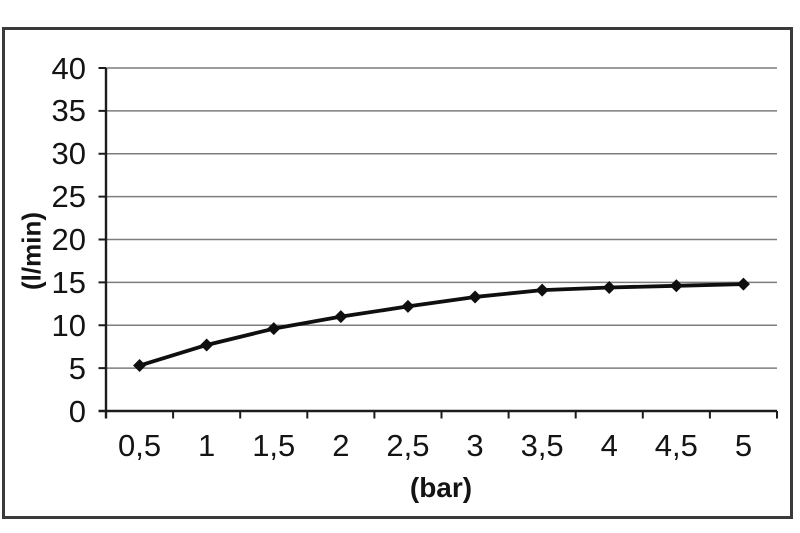 The image size is (800, 533). Describe the element at coordinates (274, 445) in the screenshot. I see `x-tick-label: 1,5` at that location.